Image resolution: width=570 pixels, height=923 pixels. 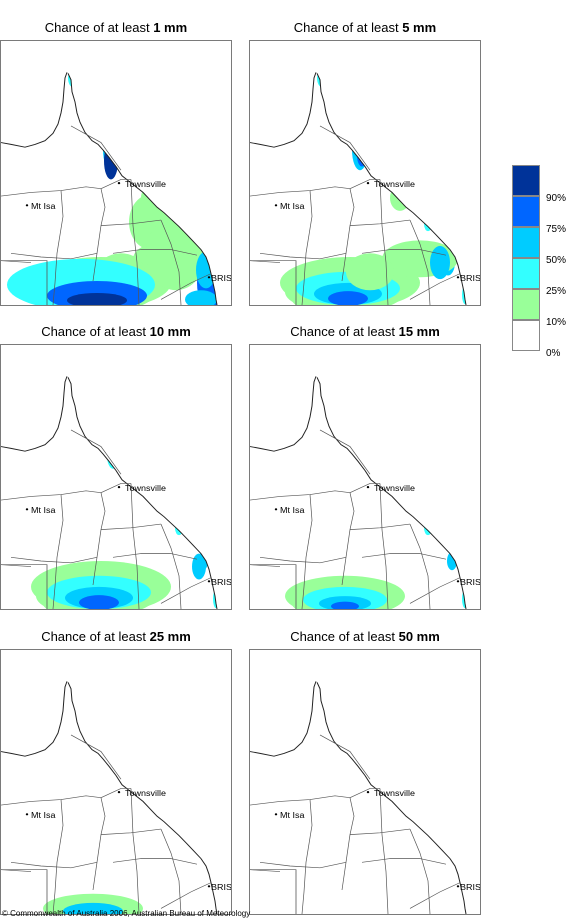 What do you see at coordinates (419, 636) in the screenshot?
I see `title-amount: 50 mm` at bounding box center [419, 636].